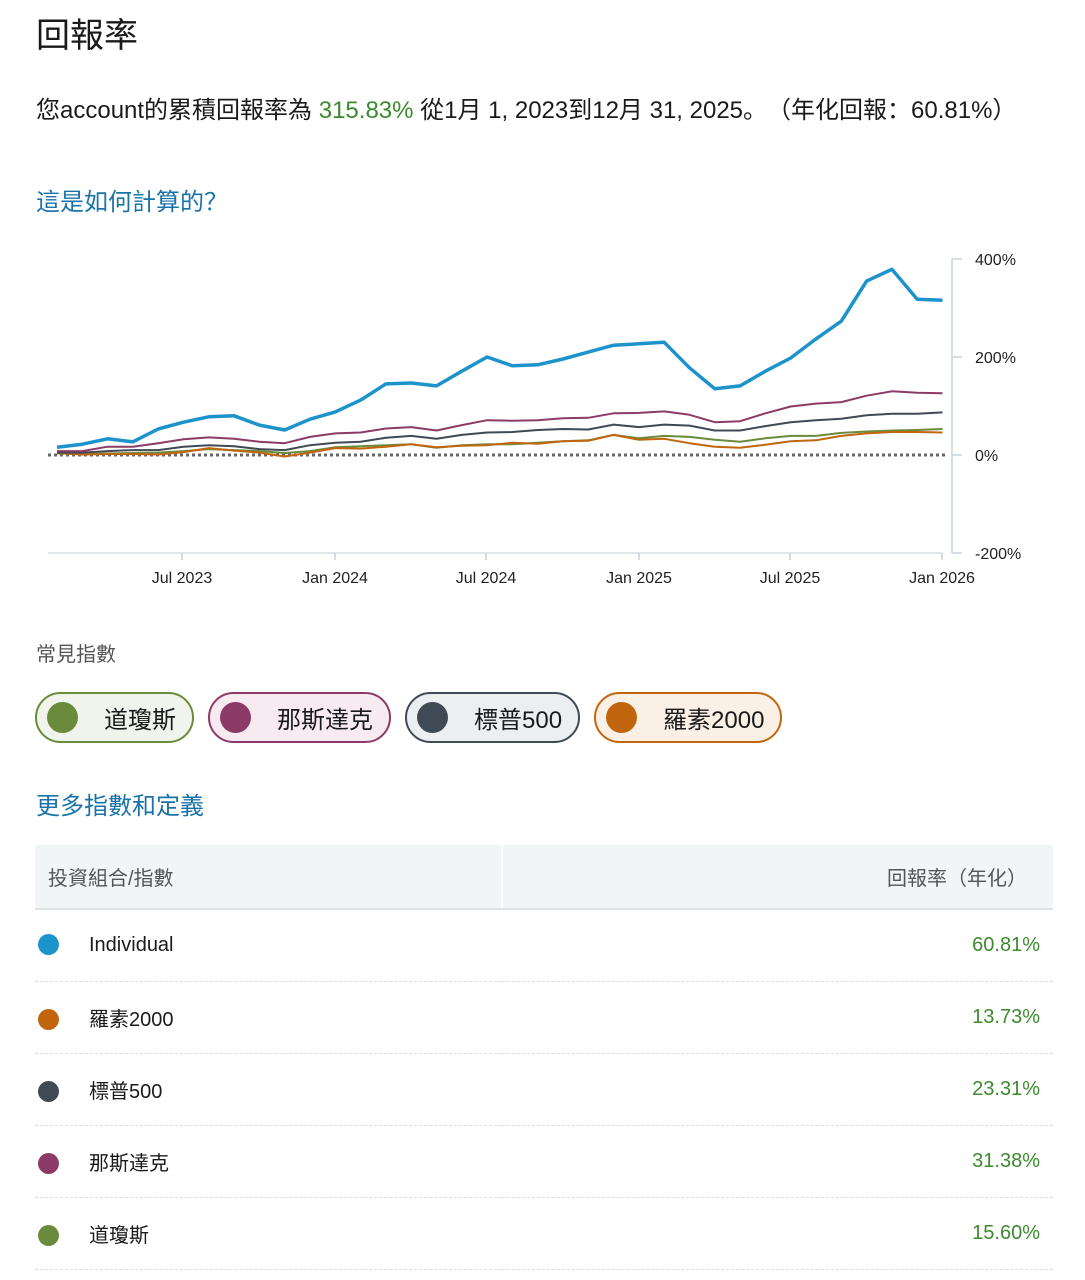 This screenshot has height=1280, width=1085. I want to click on row-name: 羅素2000, so click(131, 1019).